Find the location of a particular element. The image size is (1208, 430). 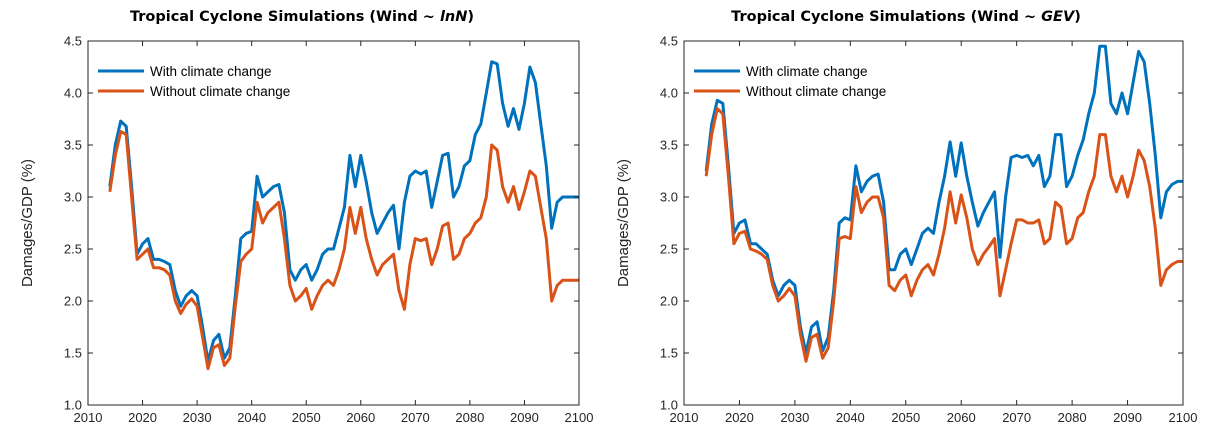

chart-title-distribution: lnN is located at coordinates (453, 17).